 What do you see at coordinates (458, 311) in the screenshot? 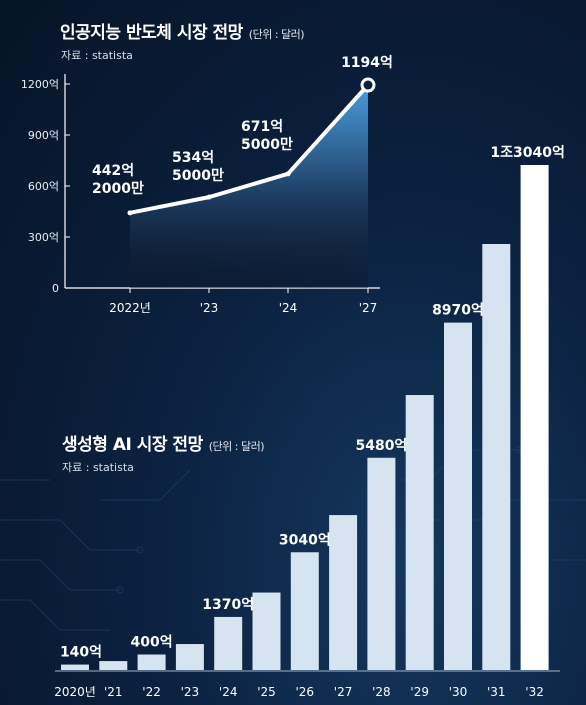
I see `bar-value-label: 8970억` at bounding box center [458, 311].